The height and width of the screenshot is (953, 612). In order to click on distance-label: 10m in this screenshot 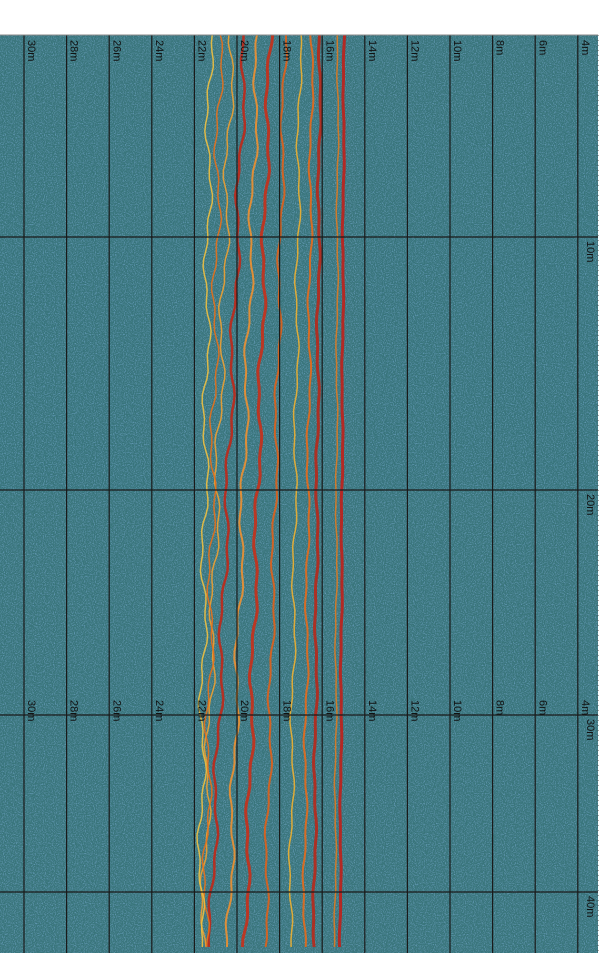, I will do `click(590, 251)`.